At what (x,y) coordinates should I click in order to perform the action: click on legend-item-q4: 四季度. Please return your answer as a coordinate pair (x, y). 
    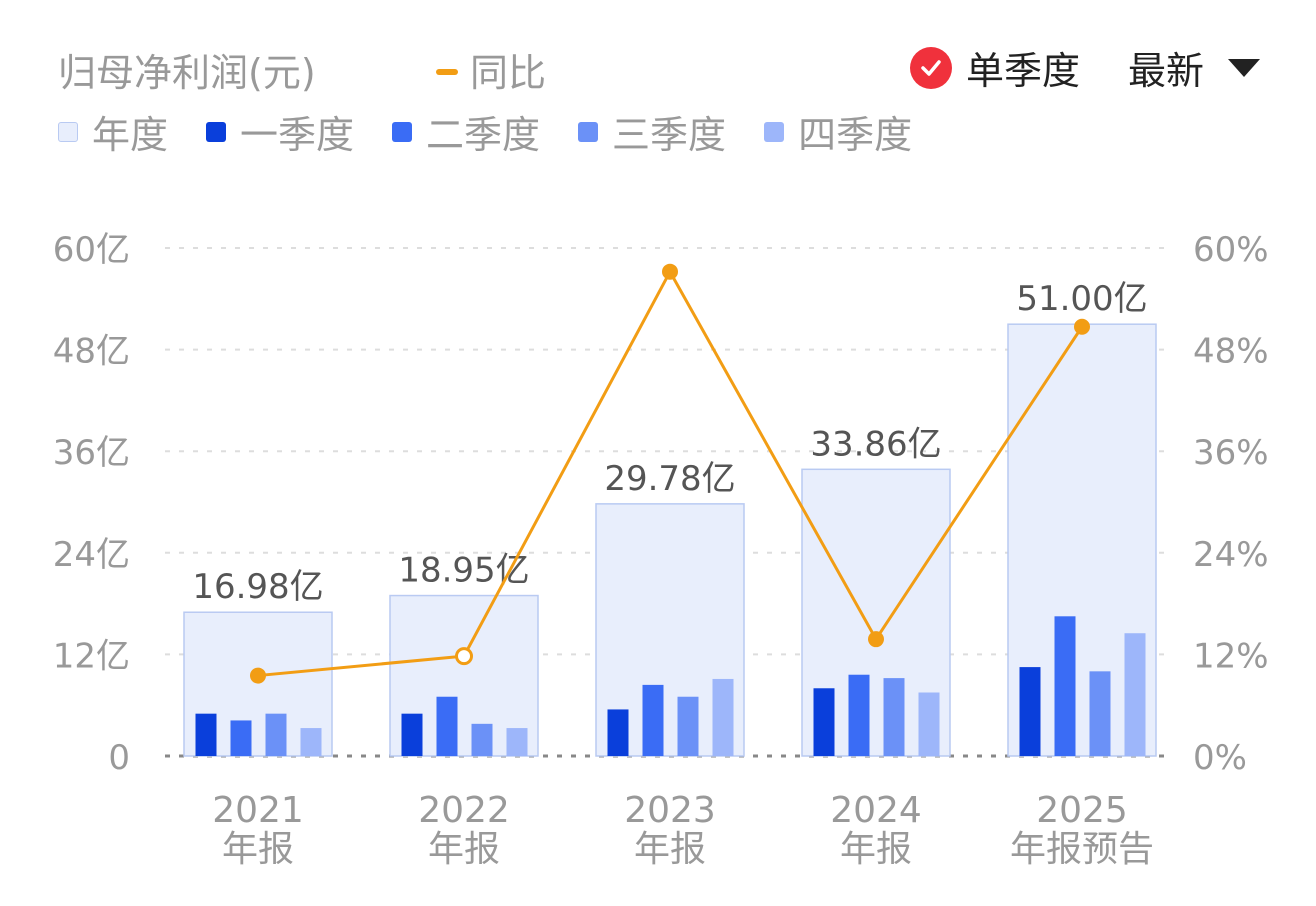
    Looking at the image, I should click on (838, 131).